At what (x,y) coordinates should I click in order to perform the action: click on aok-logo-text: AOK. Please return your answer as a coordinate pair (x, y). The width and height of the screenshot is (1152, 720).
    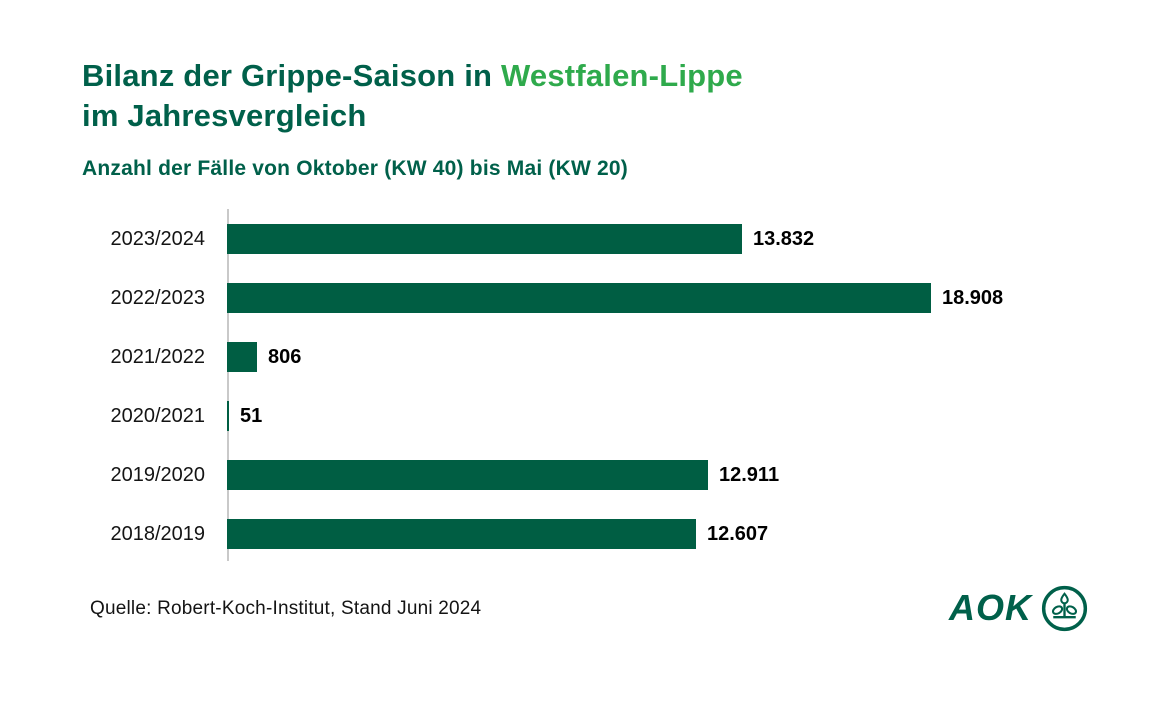
    Looking at the image, I should click on (990, 607).